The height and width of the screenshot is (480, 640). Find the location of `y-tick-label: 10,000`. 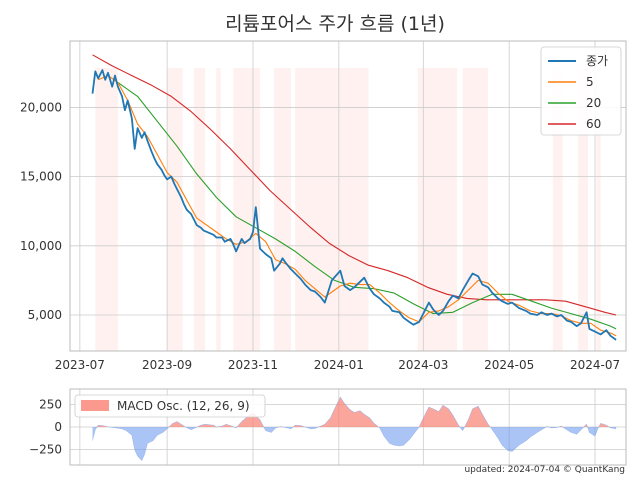

y-tick-label: 10,000 is located at coordinates (41, 246).